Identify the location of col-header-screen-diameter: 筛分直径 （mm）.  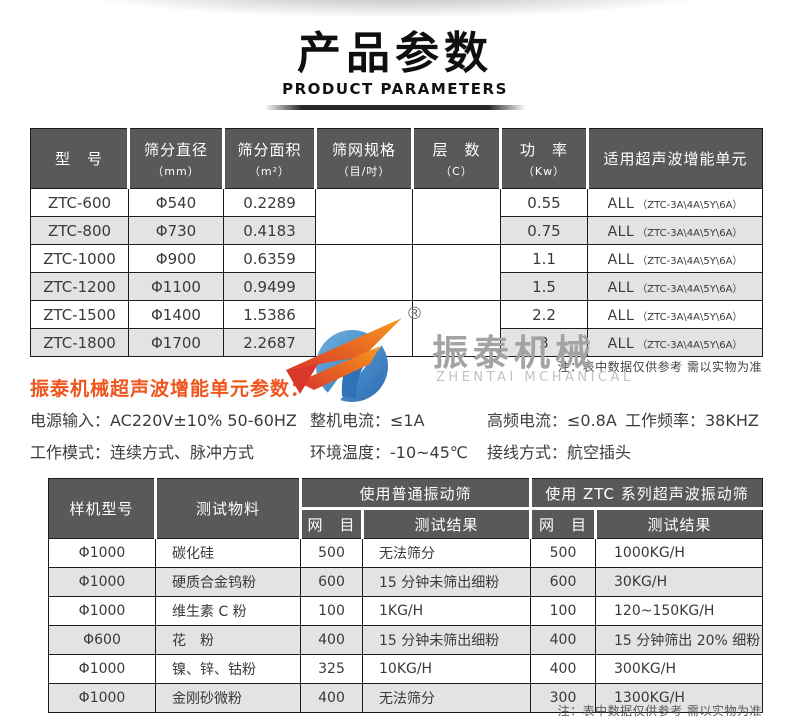
(175, 158).